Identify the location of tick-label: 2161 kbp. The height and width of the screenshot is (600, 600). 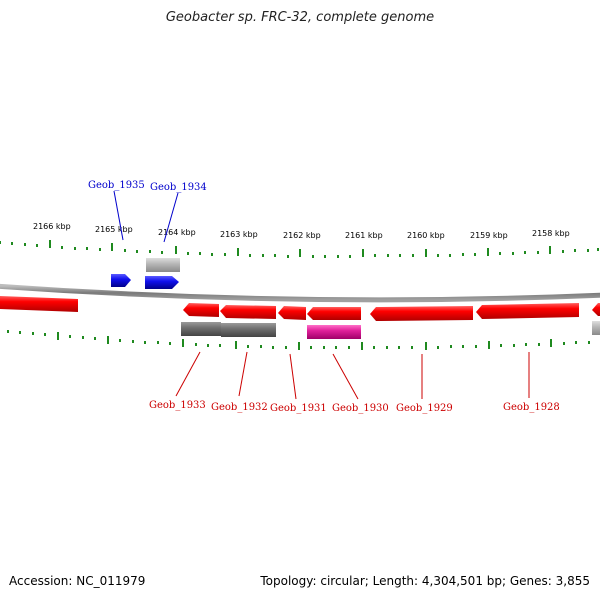
(364, 235).